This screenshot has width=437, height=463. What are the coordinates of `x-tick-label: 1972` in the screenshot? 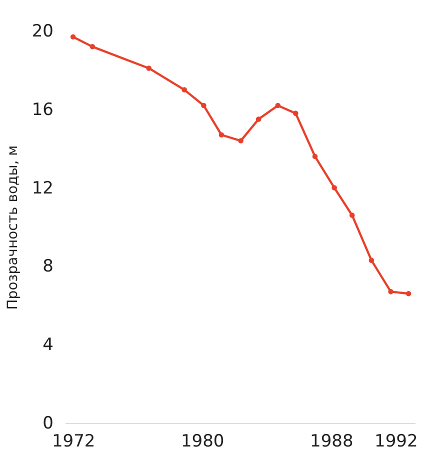 It's located at (74, 442).